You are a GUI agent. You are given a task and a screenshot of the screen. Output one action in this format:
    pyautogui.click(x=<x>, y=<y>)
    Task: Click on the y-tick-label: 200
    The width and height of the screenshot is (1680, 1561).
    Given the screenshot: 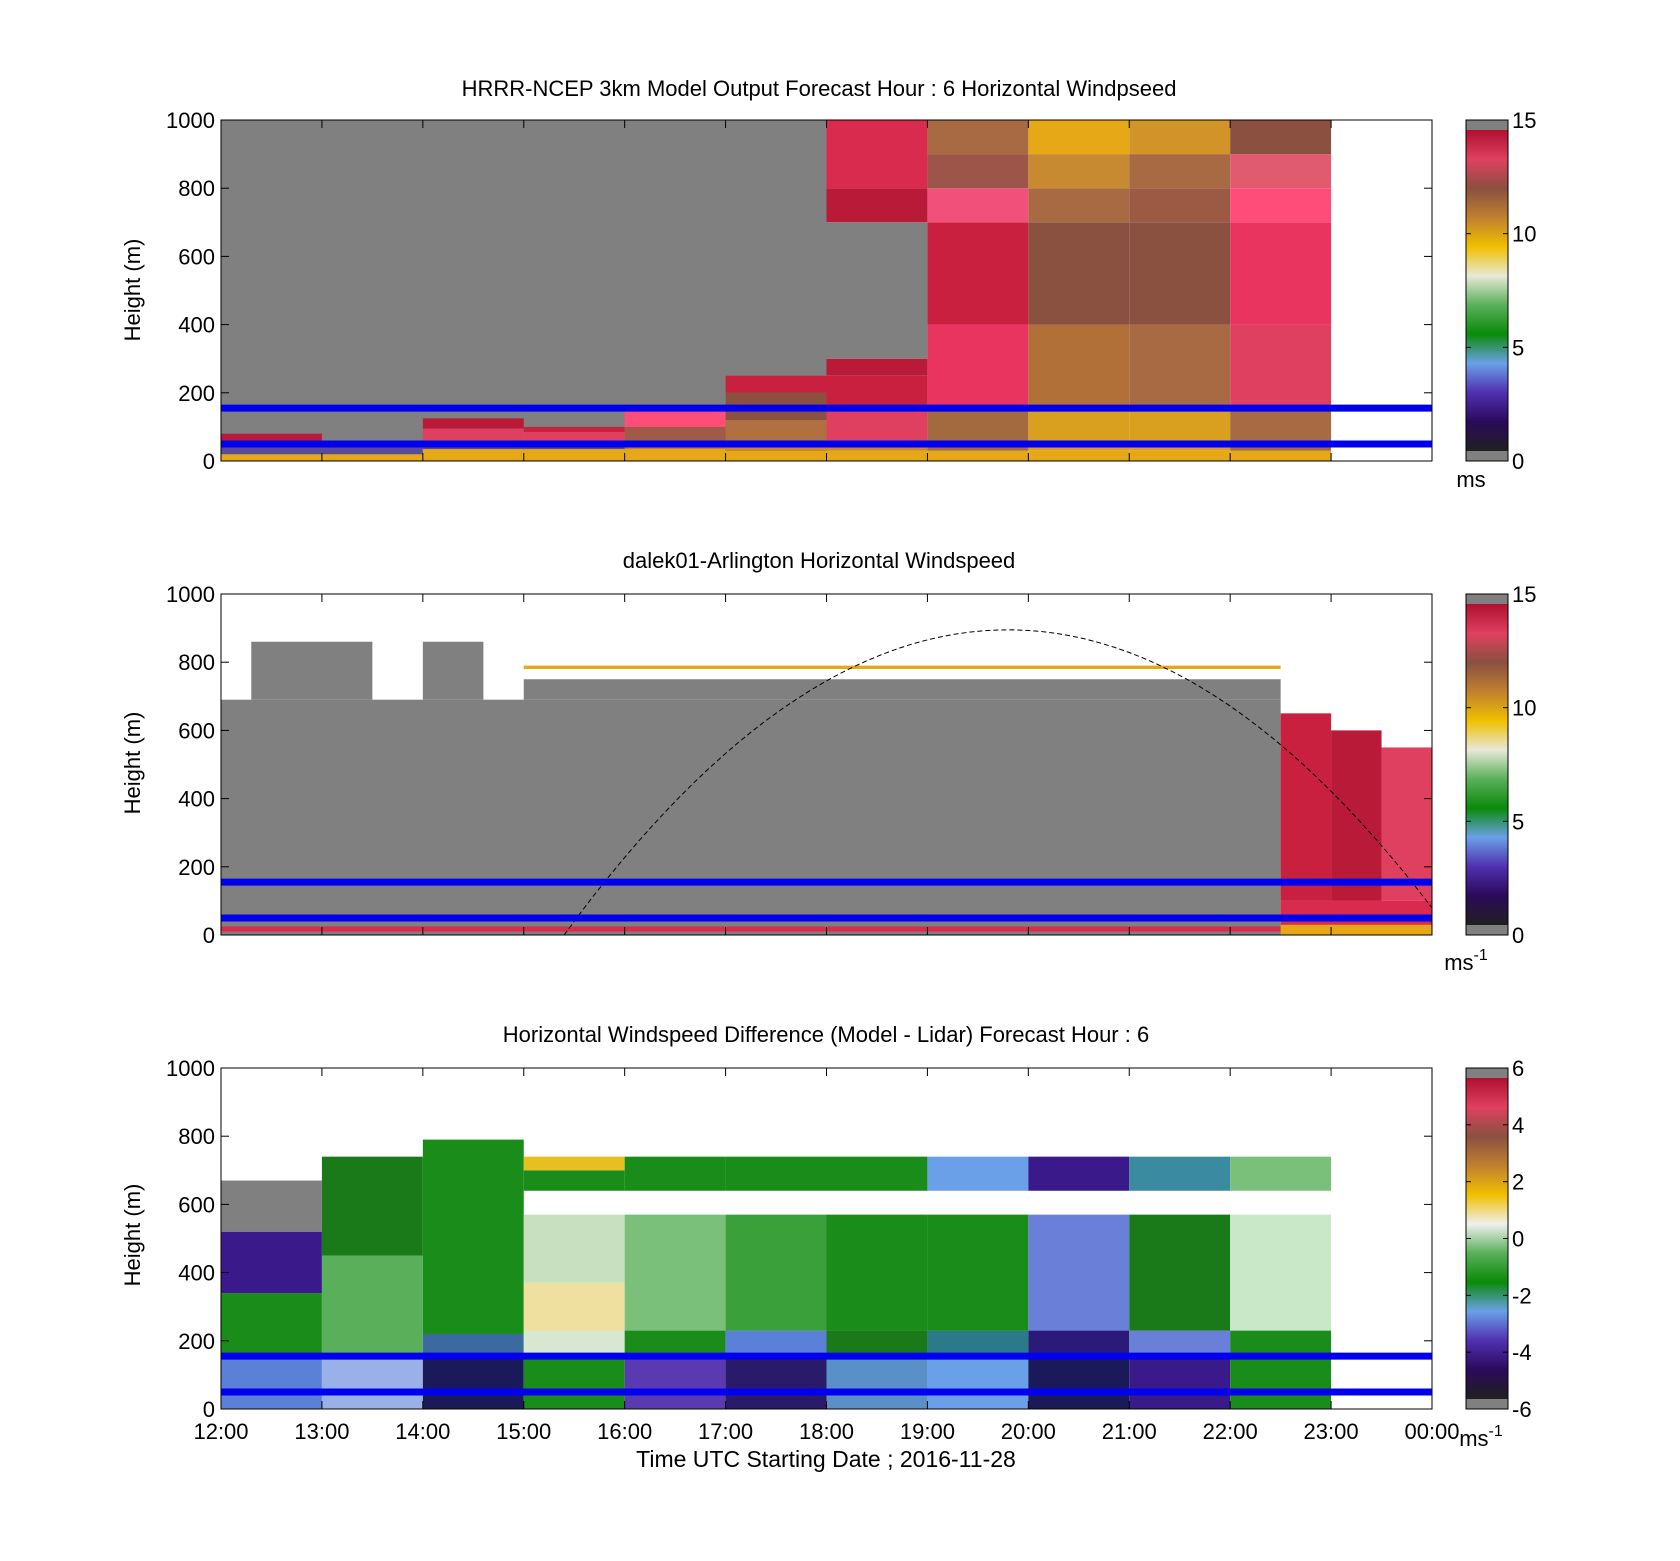 What is the action you would take?
    pyautogui.click(x=196, y=393)
    